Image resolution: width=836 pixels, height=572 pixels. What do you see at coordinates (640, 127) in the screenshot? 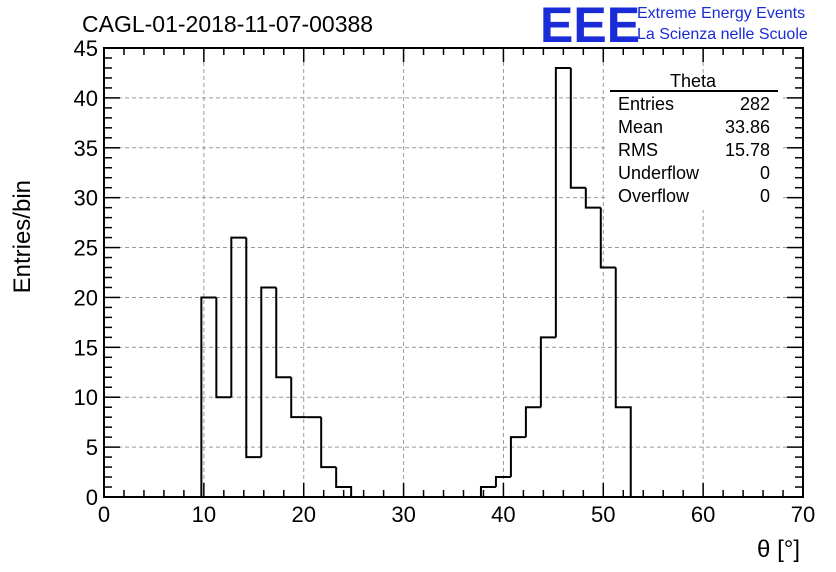
I see `stats-label: Mean` at bounding box center [640, 127].